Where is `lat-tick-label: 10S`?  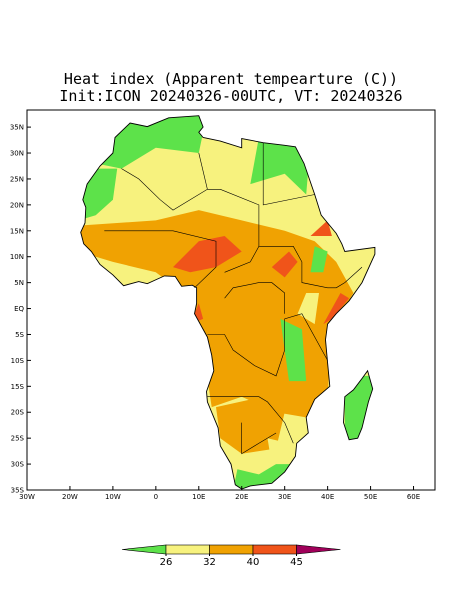
lat-tick-label: 10S is located at coordinates (18, 361).